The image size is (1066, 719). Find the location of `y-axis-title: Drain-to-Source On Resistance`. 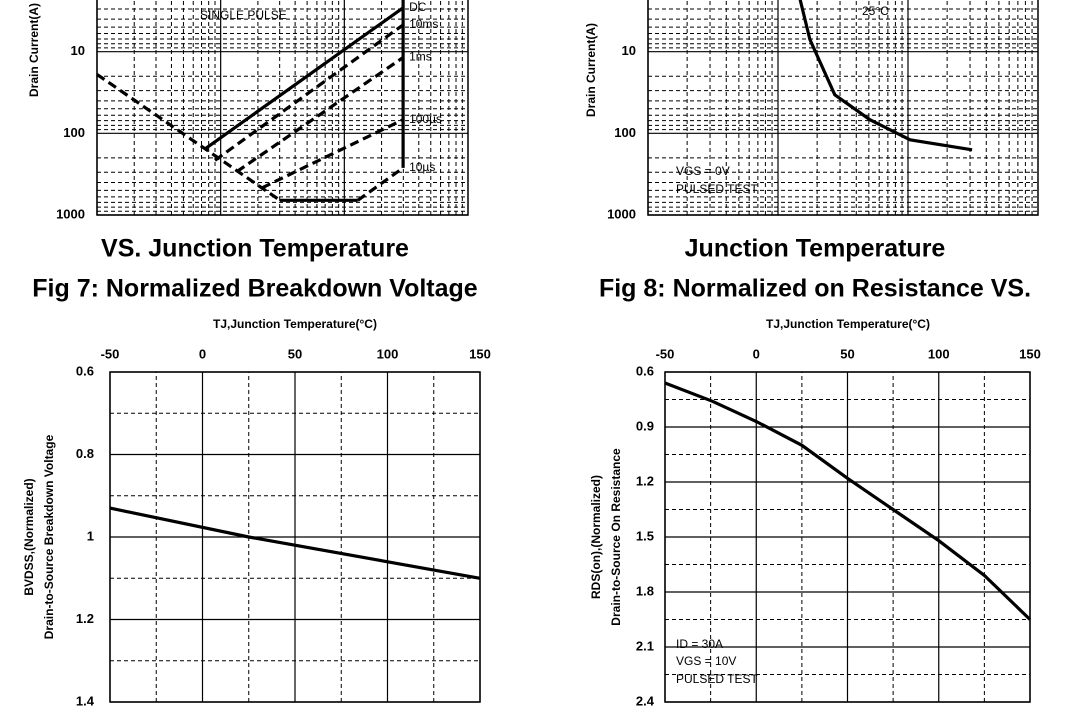

y-axis-title: Drain-to-Source On Resistance is located at coordinates (616, 537).